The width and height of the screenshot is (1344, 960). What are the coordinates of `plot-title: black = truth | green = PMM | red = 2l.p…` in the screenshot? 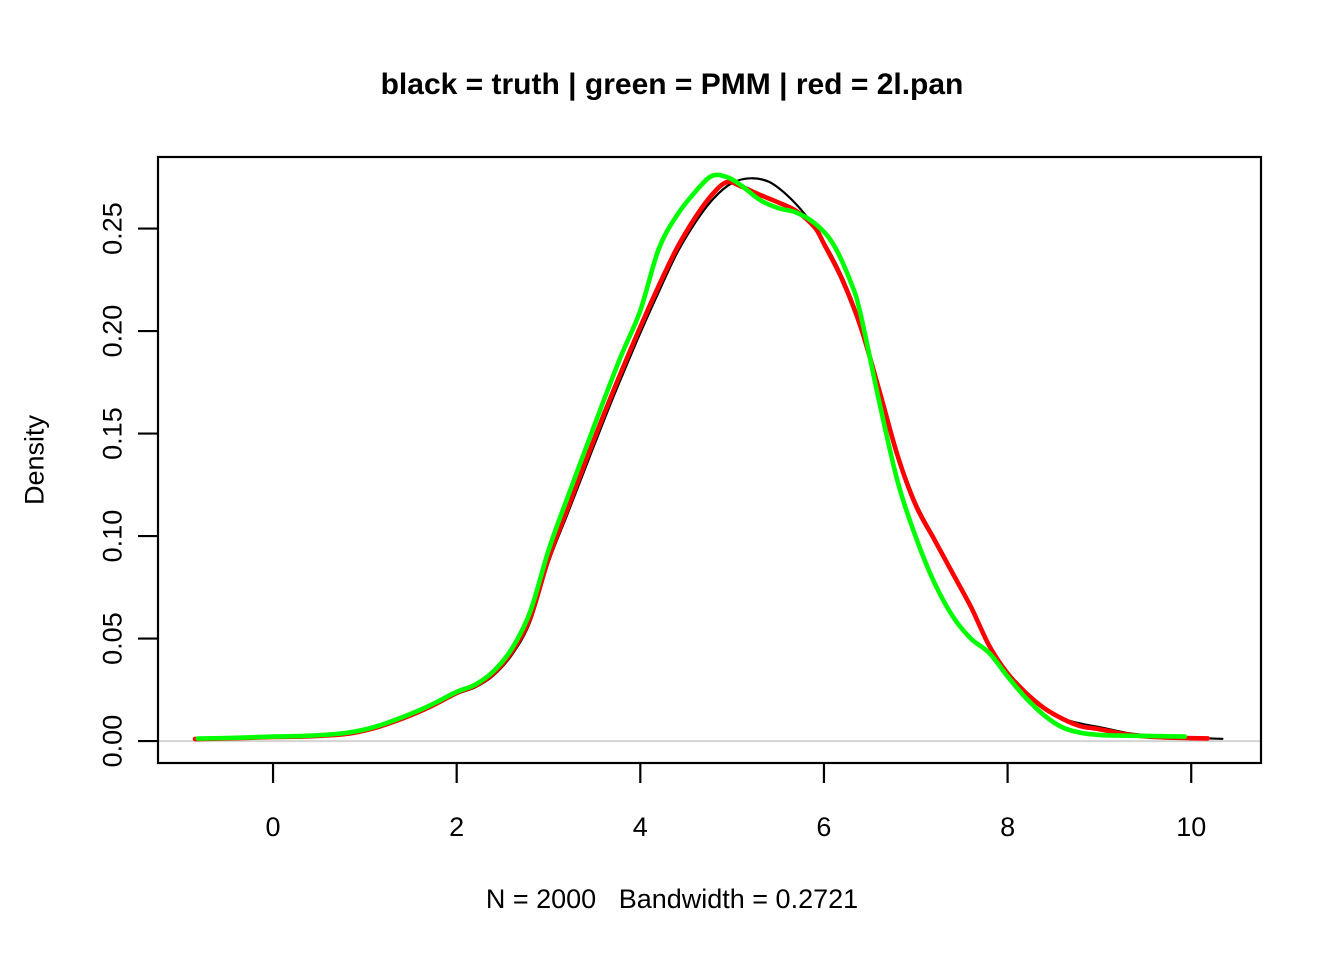 It's located at (672, 84).